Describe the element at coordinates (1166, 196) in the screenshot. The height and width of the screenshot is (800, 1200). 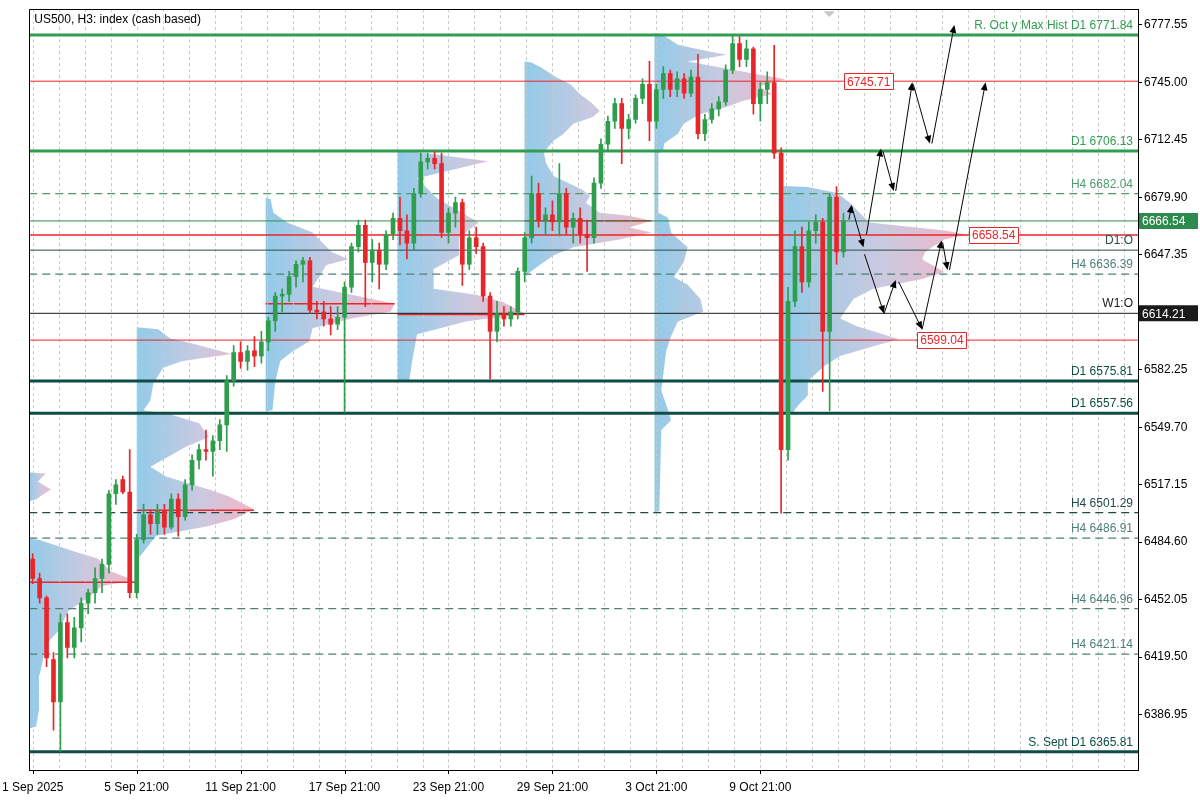
I see `y-tick-label: 6679.90` at that location.